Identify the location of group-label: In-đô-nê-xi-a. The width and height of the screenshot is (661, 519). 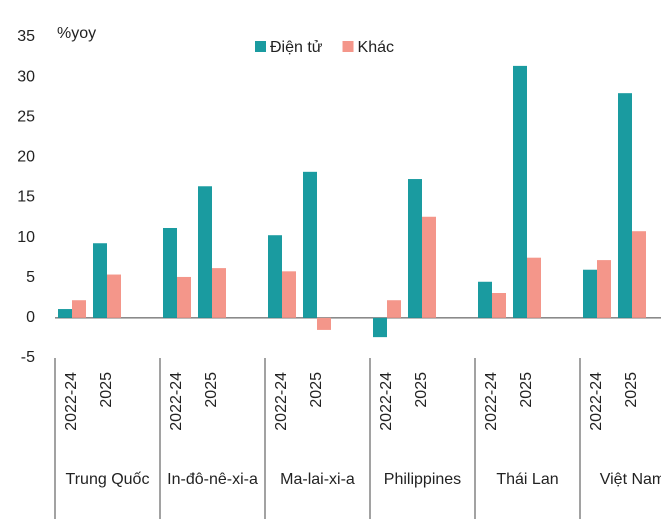
(212, 479).